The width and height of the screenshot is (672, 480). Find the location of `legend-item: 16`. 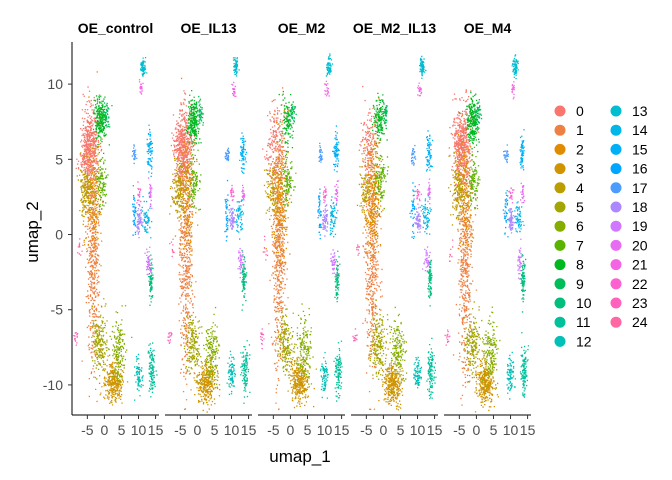

legend-item: 16 is located at coordinates (629, 169).